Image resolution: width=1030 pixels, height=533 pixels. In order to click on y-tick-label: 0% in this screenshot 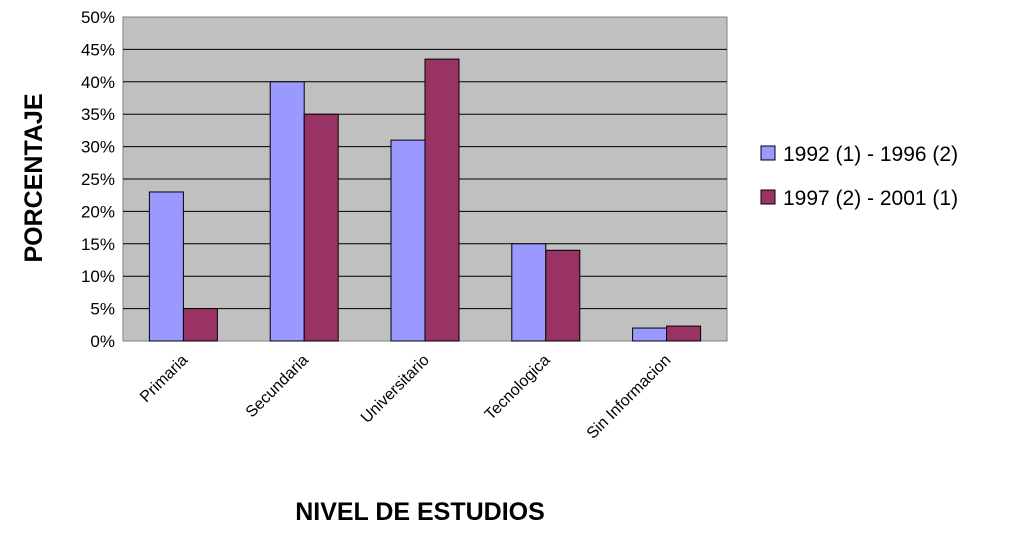, I will do `click(102, 341)`.